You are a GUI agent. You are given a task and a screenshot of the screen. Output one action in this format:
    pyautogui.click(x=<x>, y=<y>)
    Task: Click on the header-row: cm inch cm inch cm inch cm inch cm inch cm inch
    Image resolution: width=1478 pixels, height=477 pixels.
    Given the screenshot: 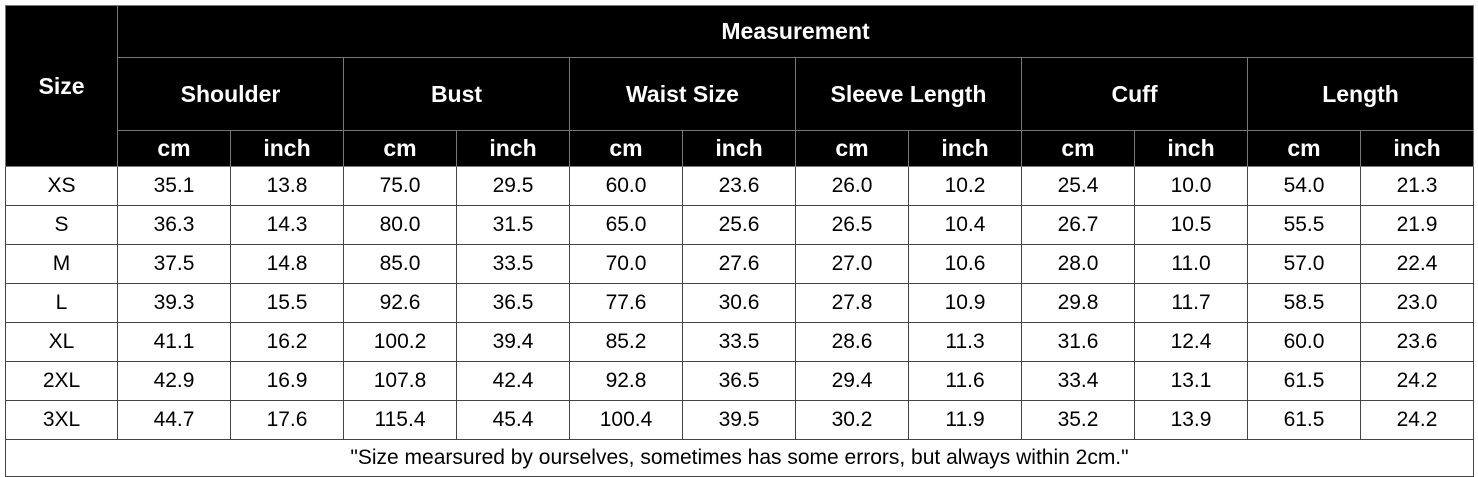 What is the action you would take?
    pyautogui.click(x=740, y=148)
    